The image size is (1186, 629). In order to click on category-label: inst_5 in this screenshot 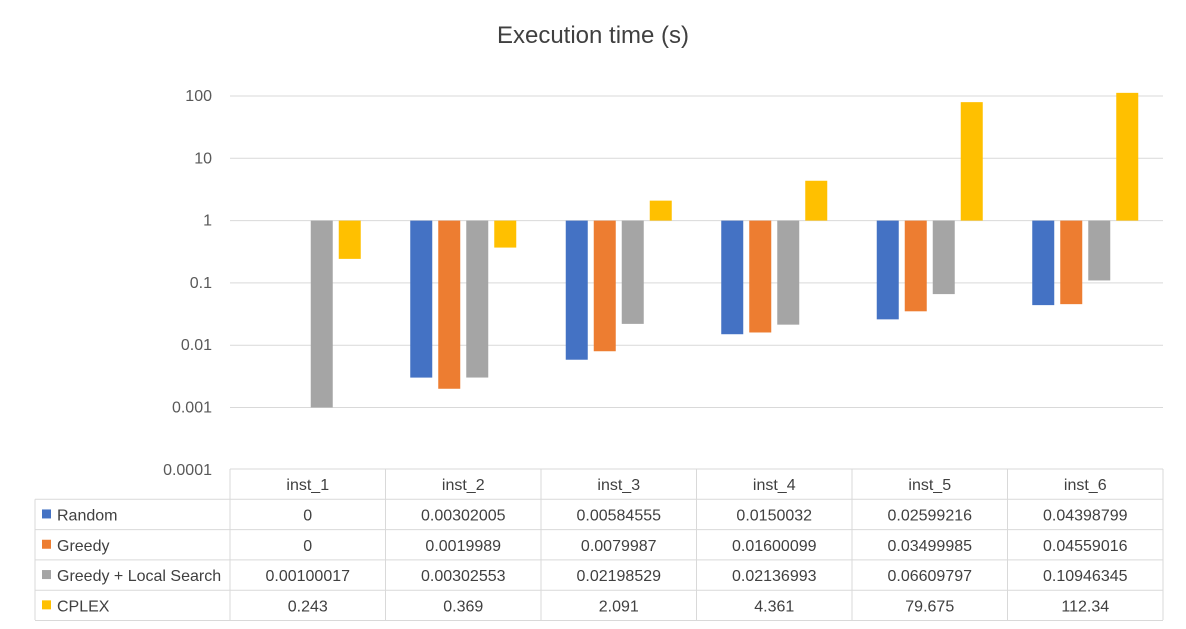, I will do `click(929, 485)`.